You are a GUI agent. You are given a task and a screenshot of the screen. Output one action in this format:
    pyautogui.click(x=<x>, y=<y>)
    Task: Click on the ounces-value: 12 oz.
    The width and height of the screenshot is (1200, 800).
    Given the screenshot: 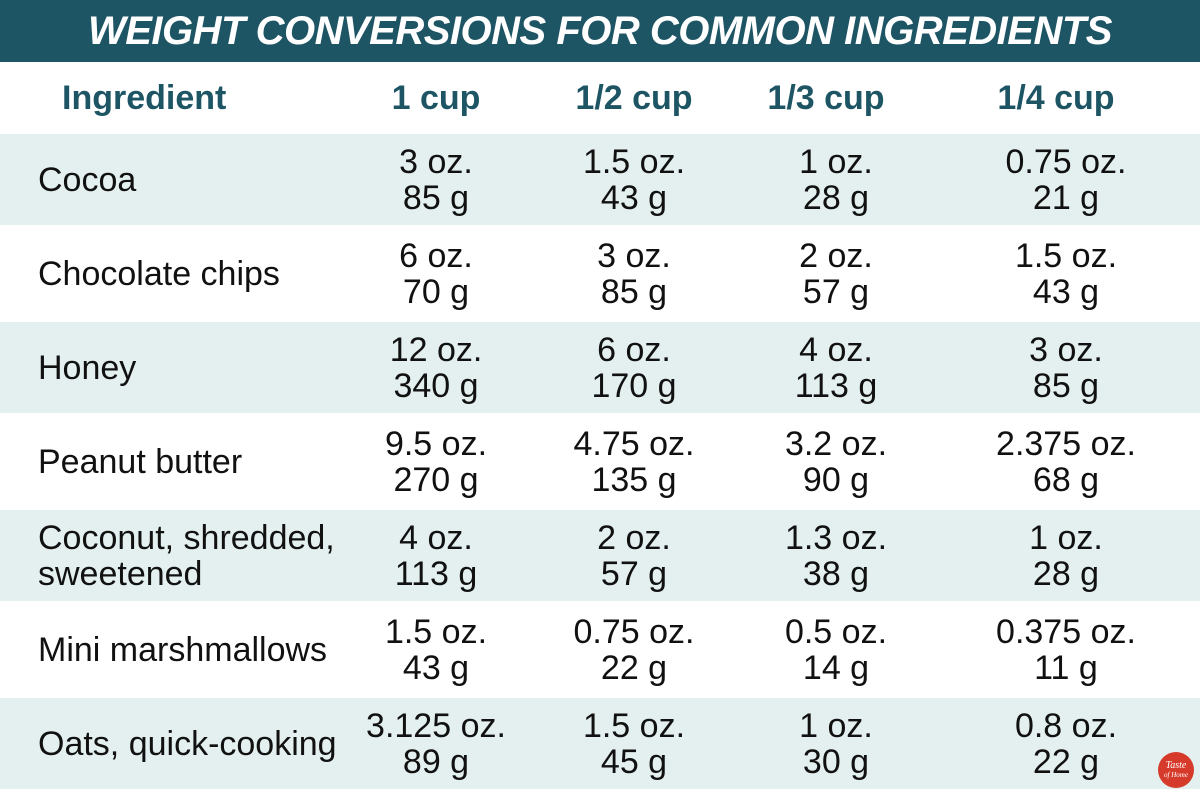 What is the action you would take?
    pyautogui.click(x=436, y=350)
    